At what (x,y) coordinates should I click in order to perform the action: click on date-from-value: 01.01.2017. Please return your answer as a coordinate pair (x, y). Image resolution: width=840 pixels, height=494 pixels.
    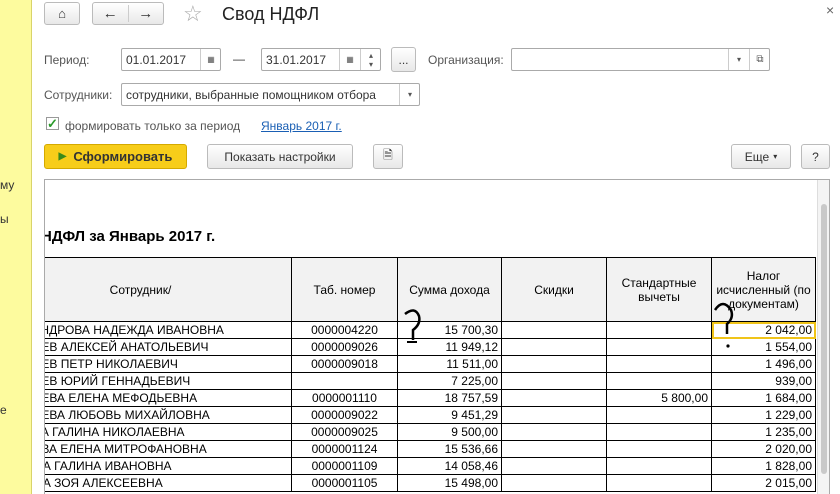
    Looking at the image, I should click on (156, 59).